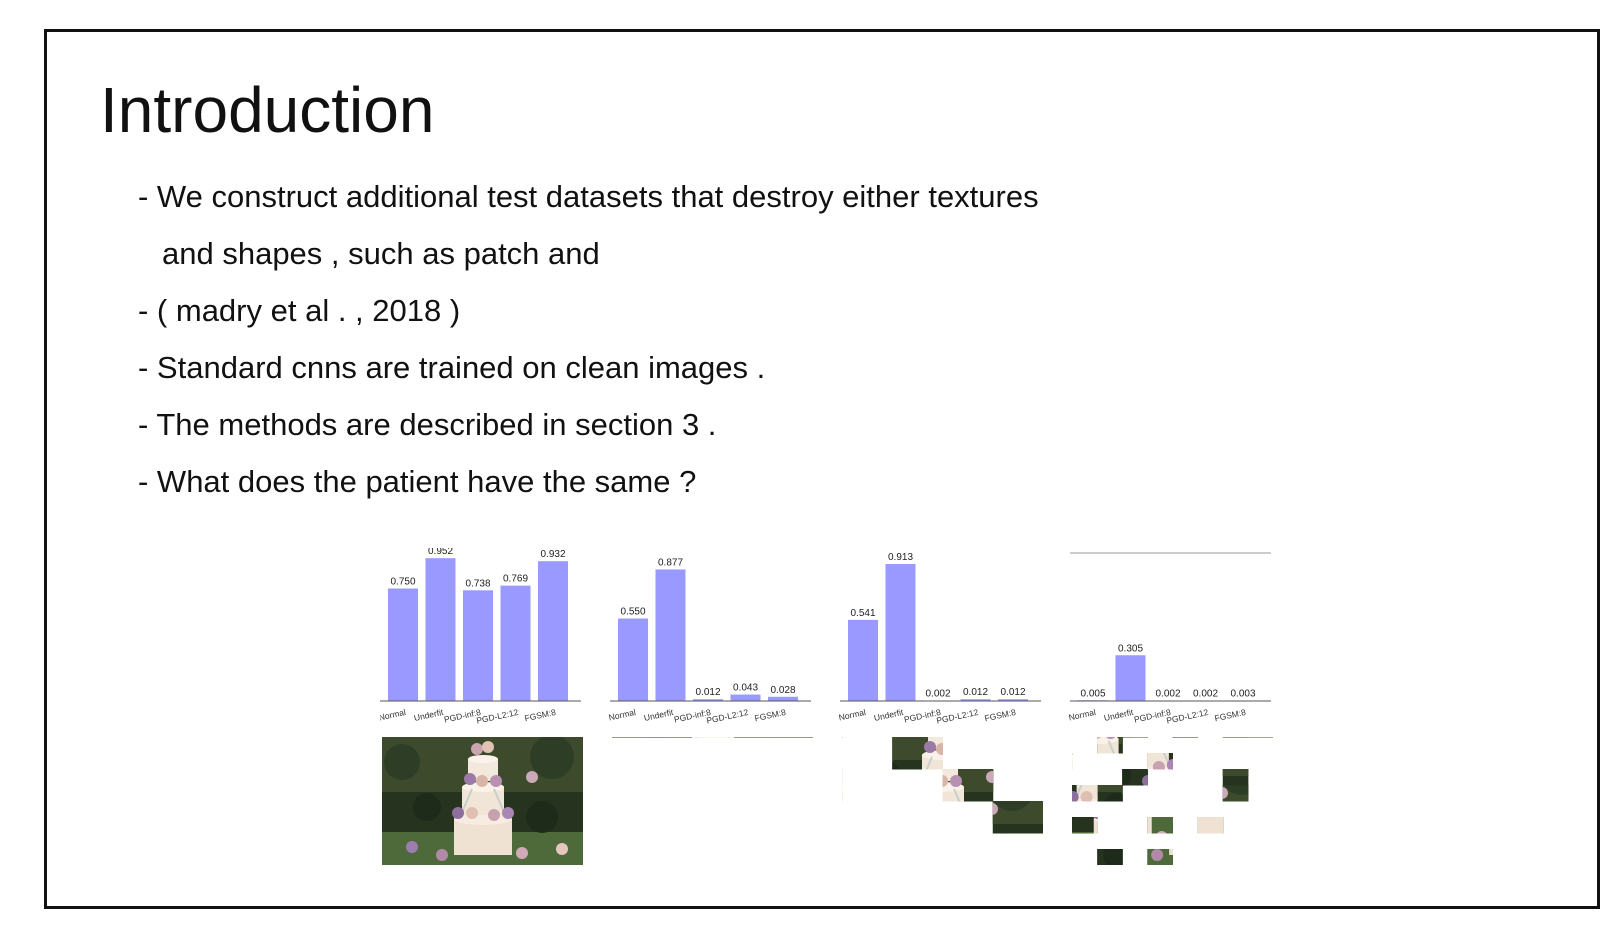  I want to click on cake-photo-image, so click(482, 801).